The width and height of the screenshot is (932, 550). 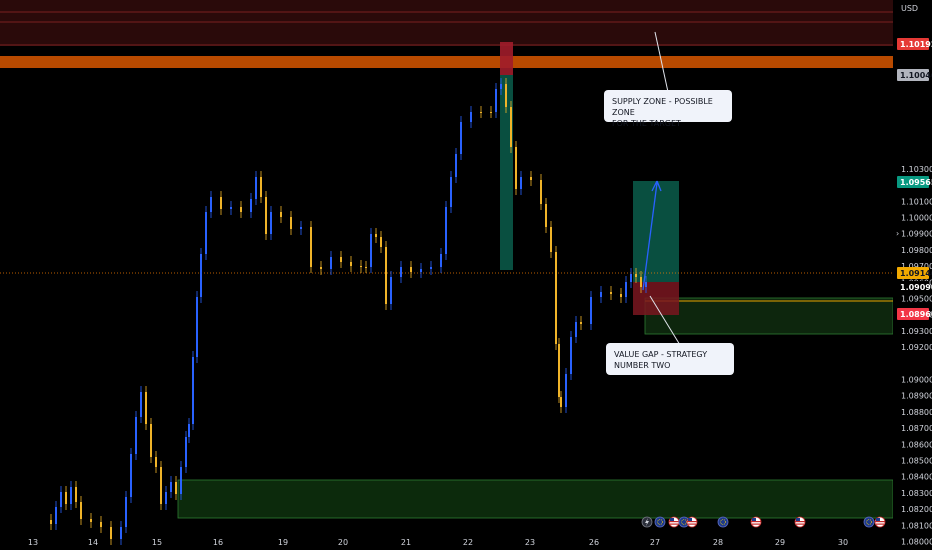 I want to click on price-tag-zone-bottom-bg, so click(x=913, y=75).